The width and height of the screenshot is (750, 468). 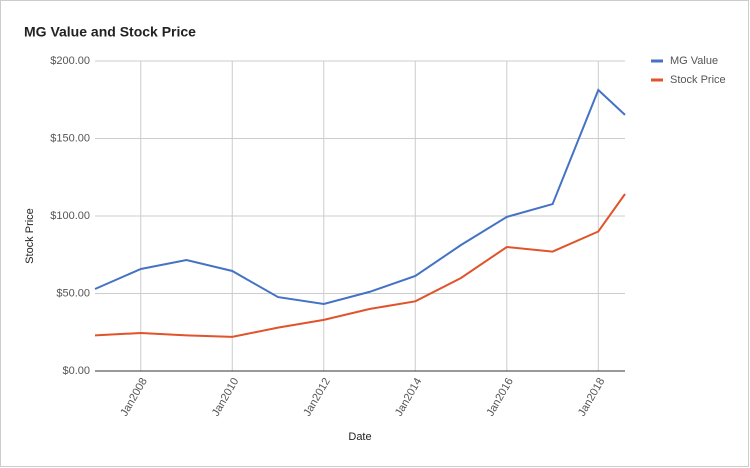 What do you see at coordinates (359, 437) in the screenshot?
I see `x-axis-title: Date` at bounding box center [359, 437].